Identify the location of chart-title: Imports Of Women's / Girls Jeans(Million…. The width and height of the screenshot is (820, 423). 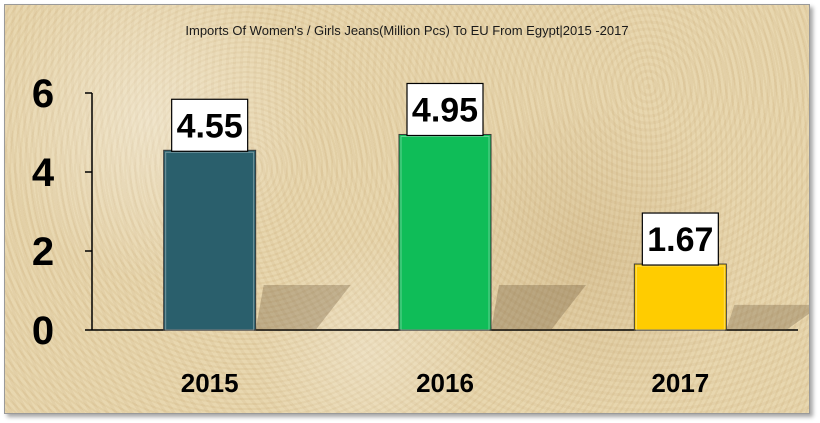
(406, 30).